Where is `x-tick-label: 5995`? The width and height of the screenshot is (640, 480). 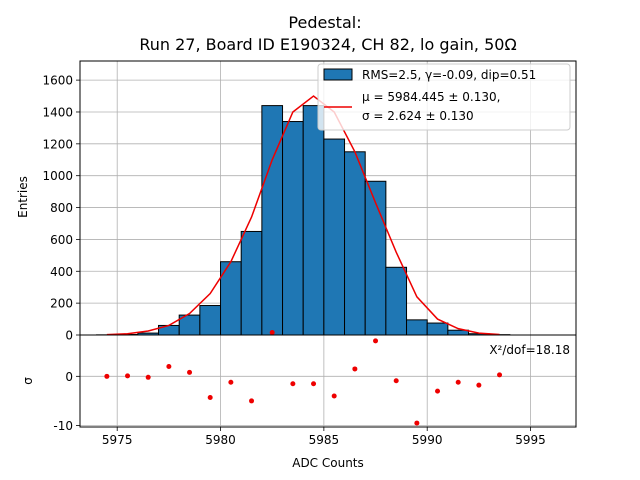 x-tick-label: 5995 is located at coordinates (530, 440).